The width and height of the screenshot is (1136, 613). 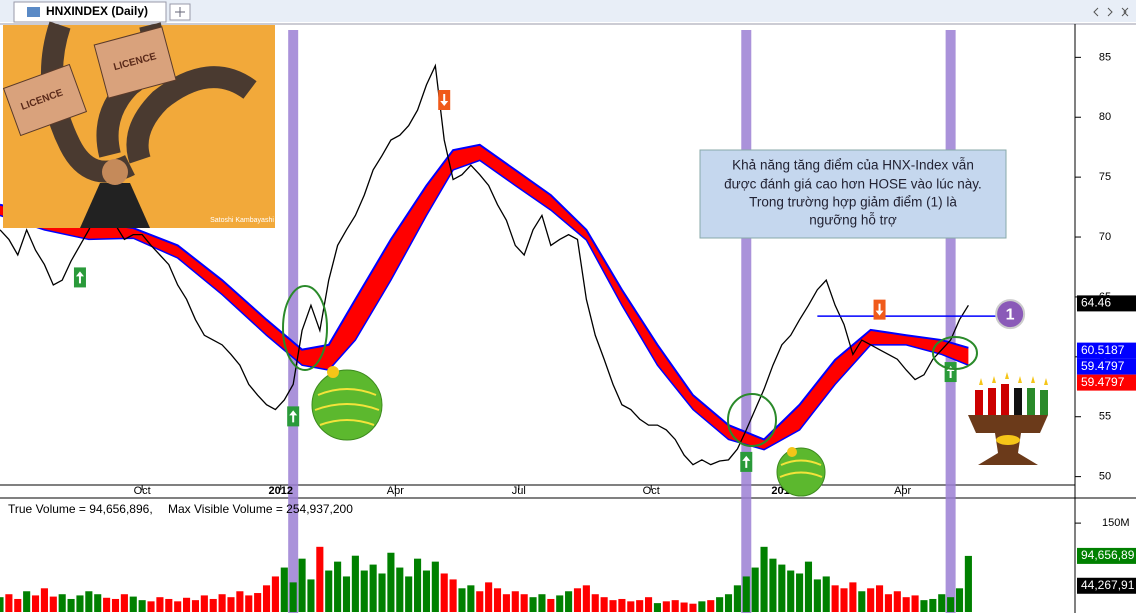 What do you see at coordinates (135, 62) in the screenshot?
I see `licence-card` at bounding box center [135, 62].